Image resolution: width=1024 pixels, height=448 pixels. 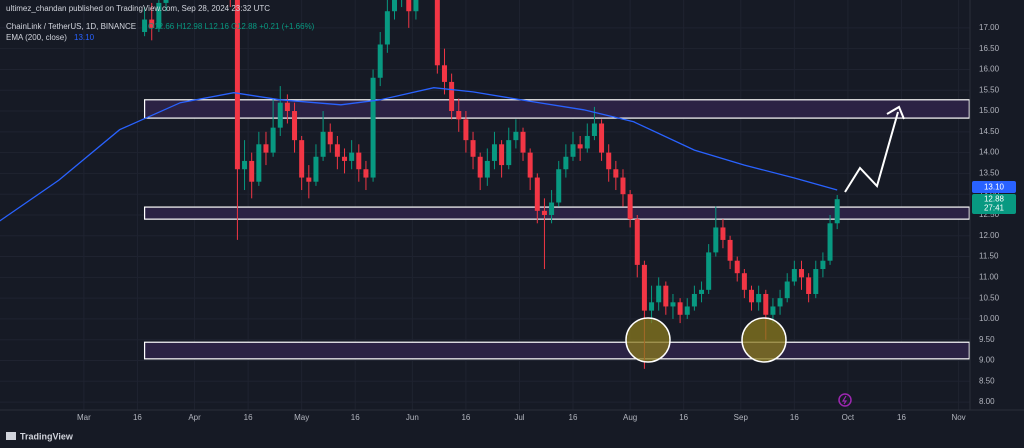 What do you see at coordinates (989, 69) in the screenshot?
I see `y-tick-label: 16.00` at bounding box center [989, 69].